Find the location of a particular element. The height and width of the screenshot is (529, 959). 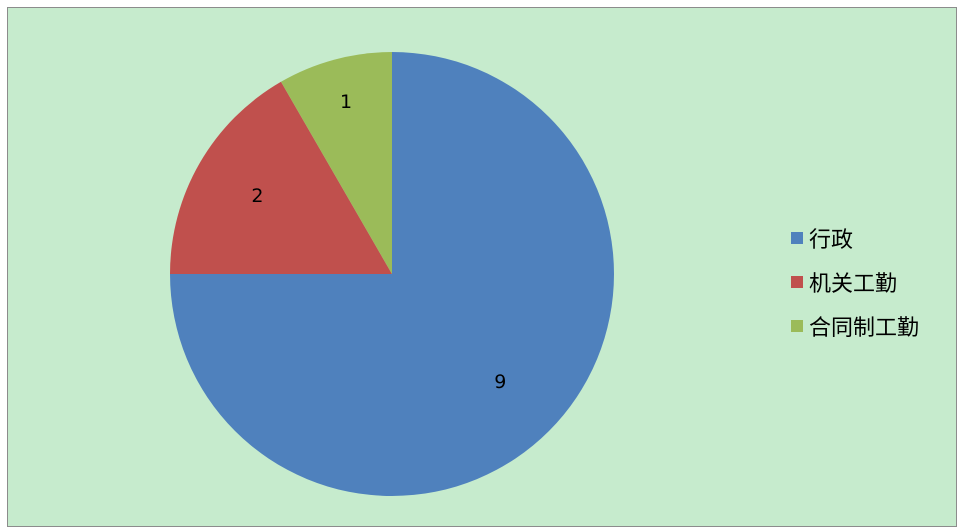

data-label-0: 9 is located at coordinates (500, 382).